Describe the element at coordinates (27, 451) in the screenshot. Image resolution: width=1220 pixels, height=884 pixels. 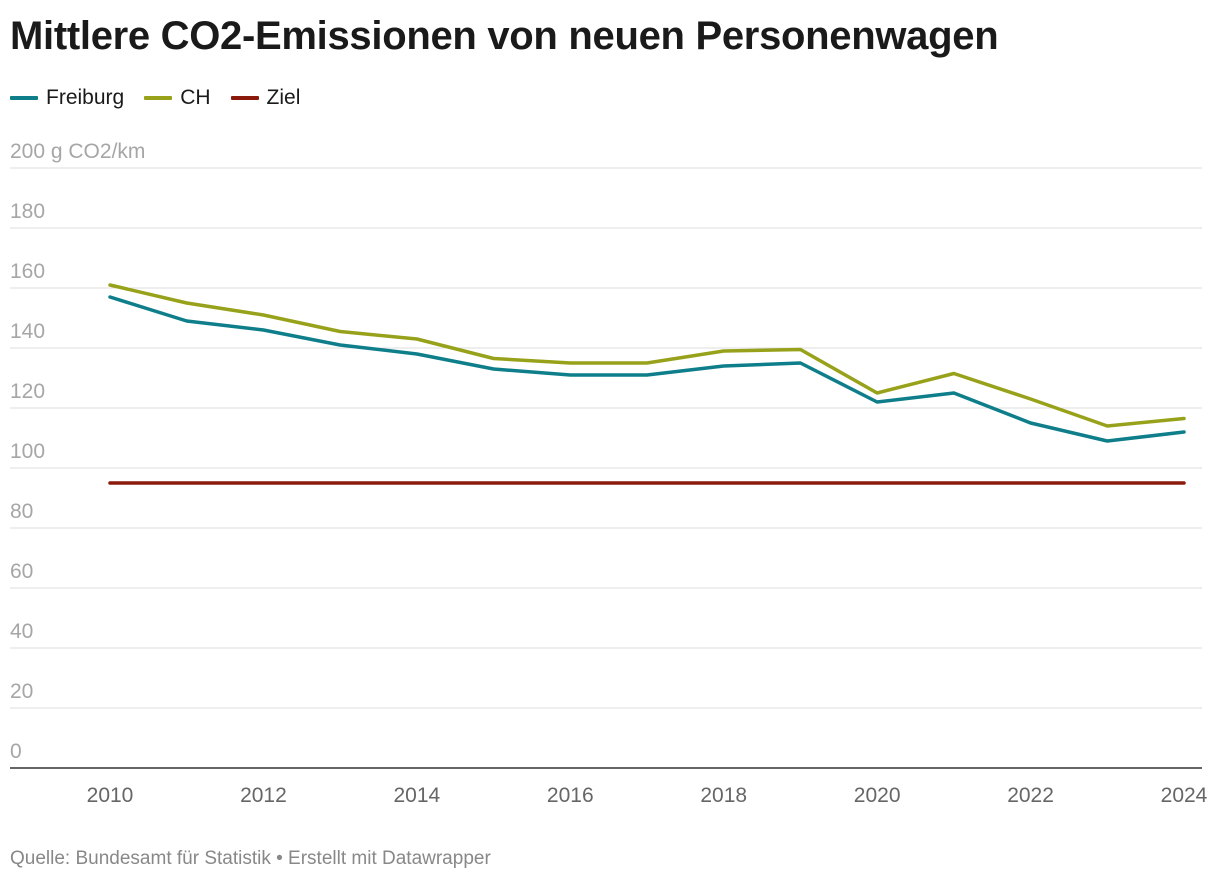
I see `y-tick-label-100: 100` at that location.